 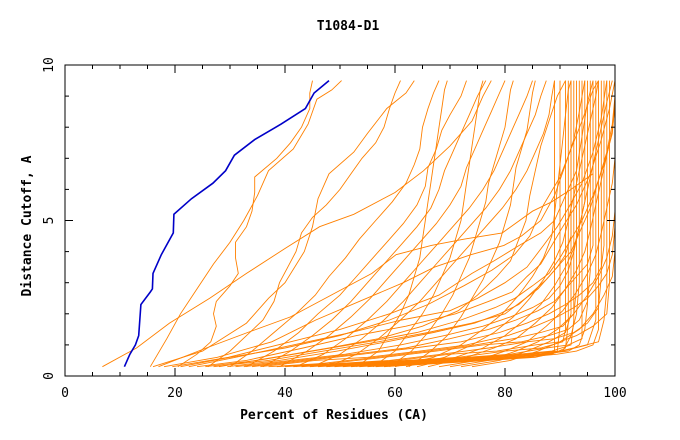 What do you see at coordinates (334, 415) in the screenshot?
I see `x-axis-label: Percent of Residues (CA)` at bounding box center [334, 415].